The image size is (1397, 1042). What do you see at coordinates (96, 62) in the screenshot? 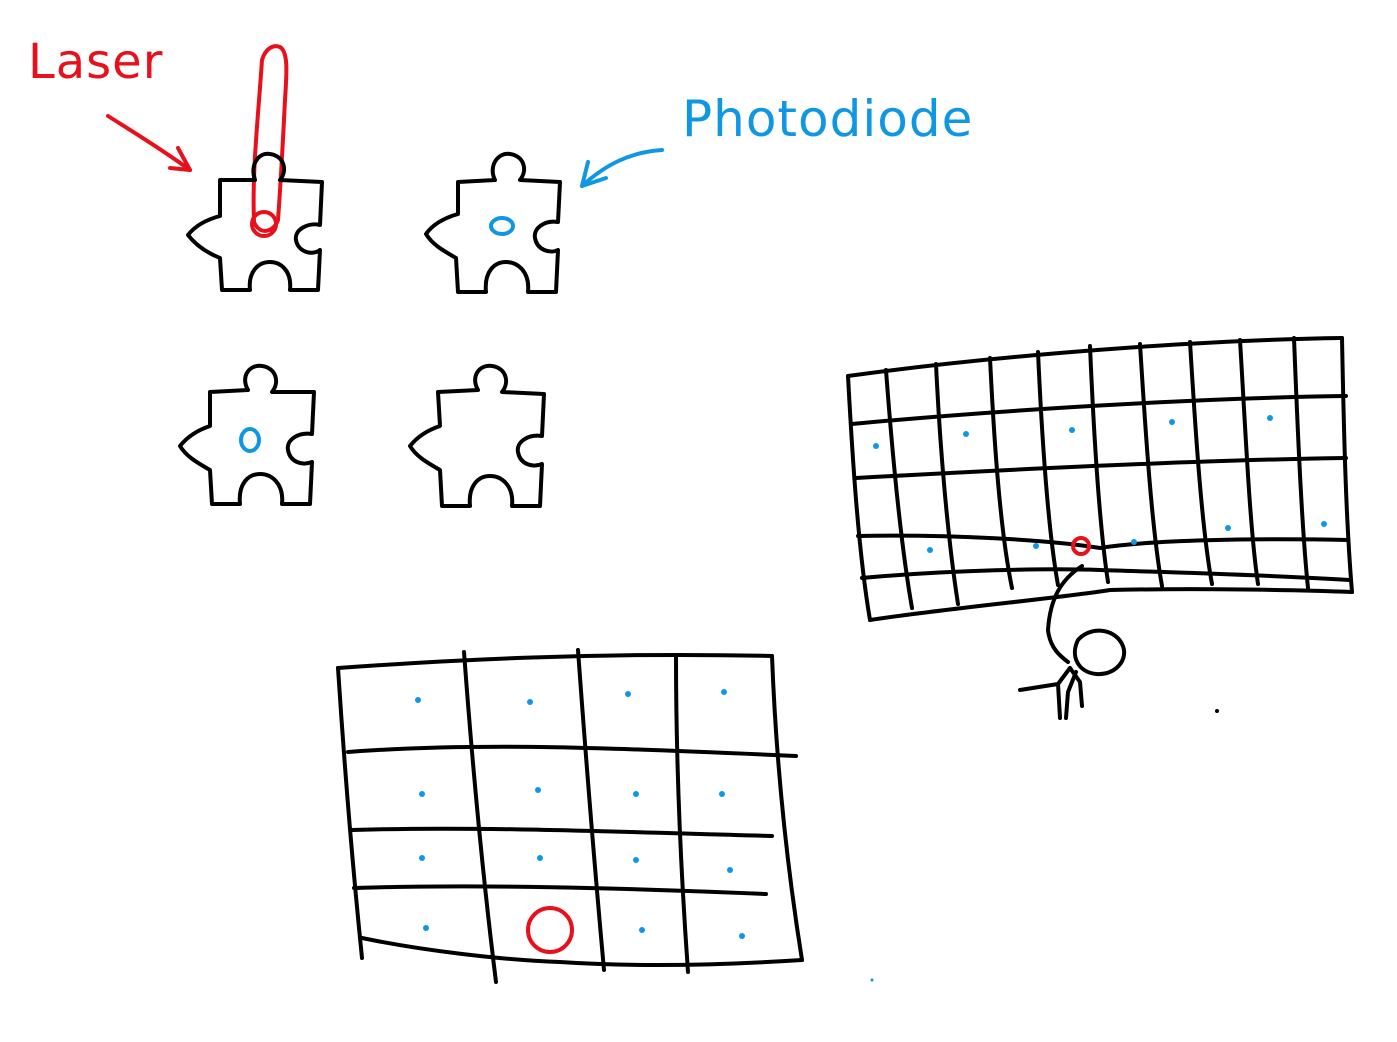
I see `laser-label: Laser` at bounding box center [96, 62].